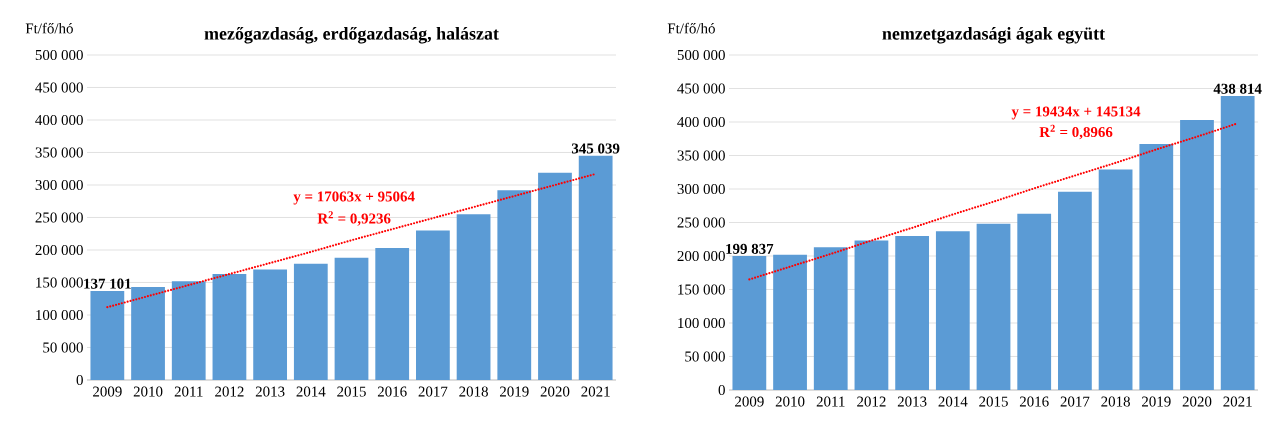 The height and width of the screenshot is (423, 1278). What do you see at coordinates (354, 218) in the screenshot?
I see `annotation: R$^{2}$ = 0,9236` at bounding box center [354, 218].